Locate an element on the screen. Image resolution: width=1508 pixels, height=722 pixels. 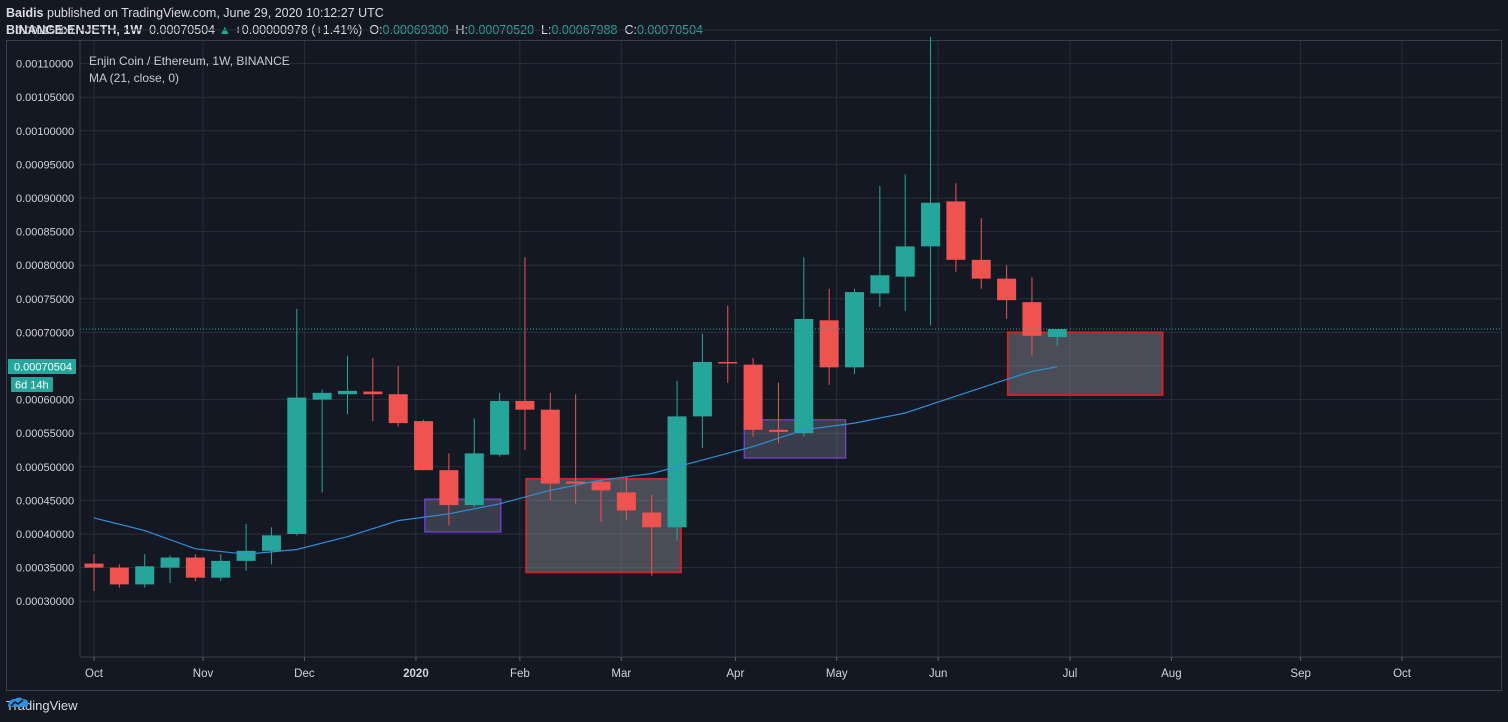
price-tick-label: 0.00045000 is located at coordinates (45, 501).